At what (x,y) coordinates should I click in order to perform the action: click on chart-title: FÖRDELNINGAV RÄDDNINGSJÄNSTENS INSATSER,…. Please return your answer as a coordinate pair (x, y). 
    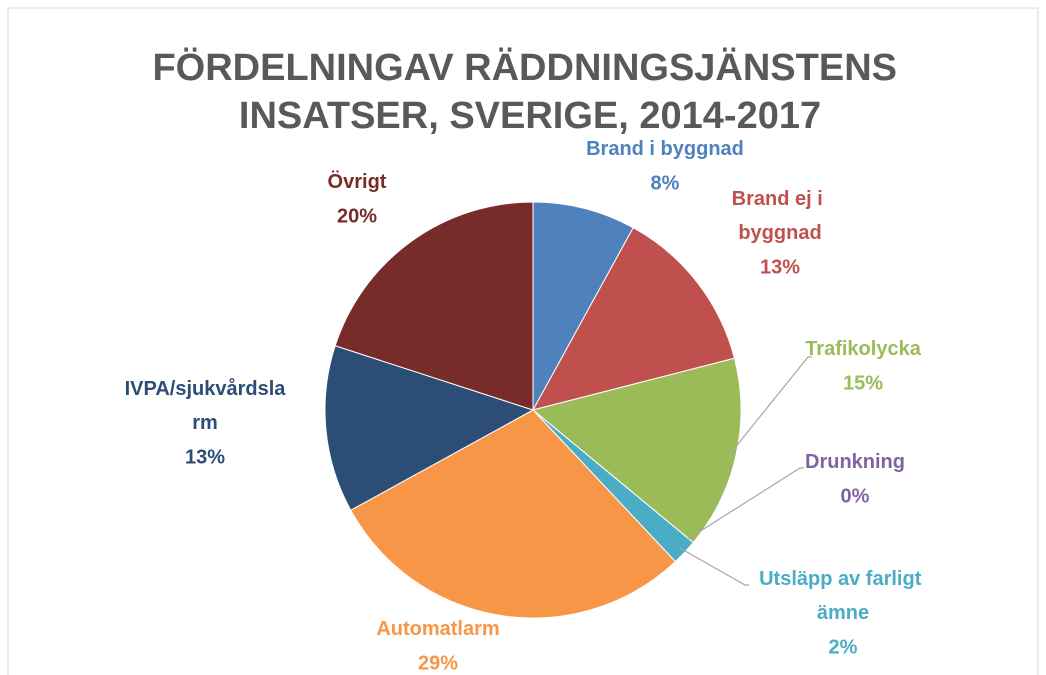
    Looking at the image, I should click on (529, 91).